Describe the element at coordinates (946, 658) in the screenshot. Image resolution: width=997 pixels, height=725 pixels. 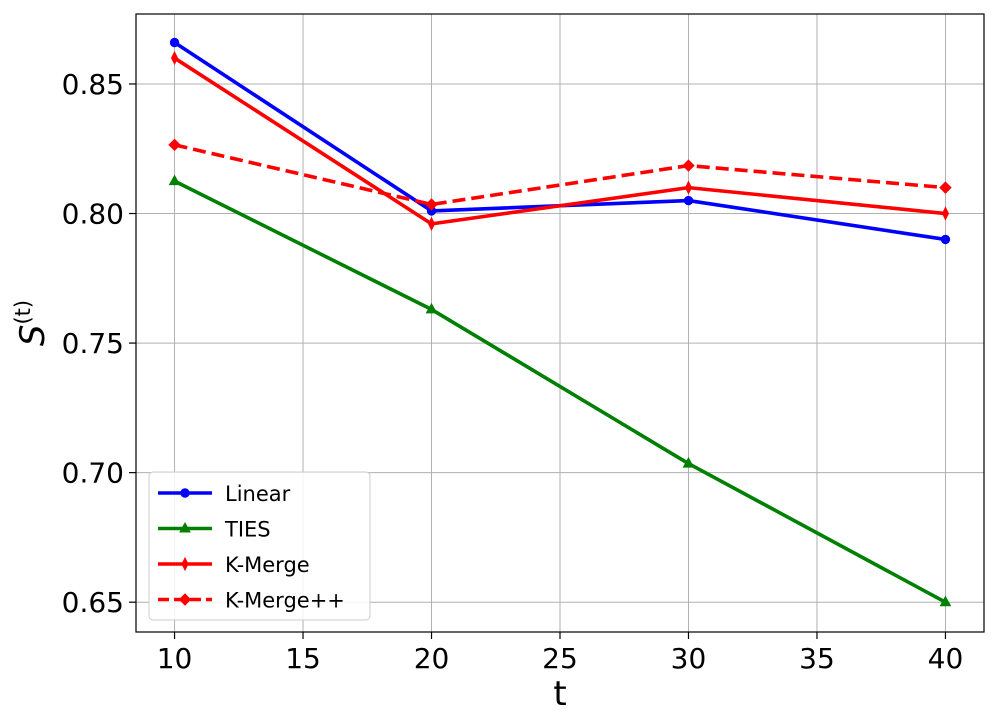
I see `x-tick-label: 40` at that location.